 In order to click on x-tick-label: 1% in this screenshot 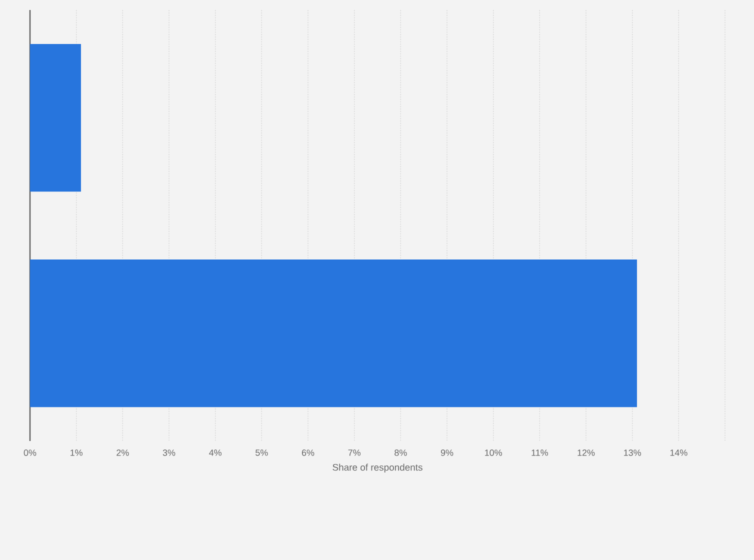, I will do `click(76, 453)`.